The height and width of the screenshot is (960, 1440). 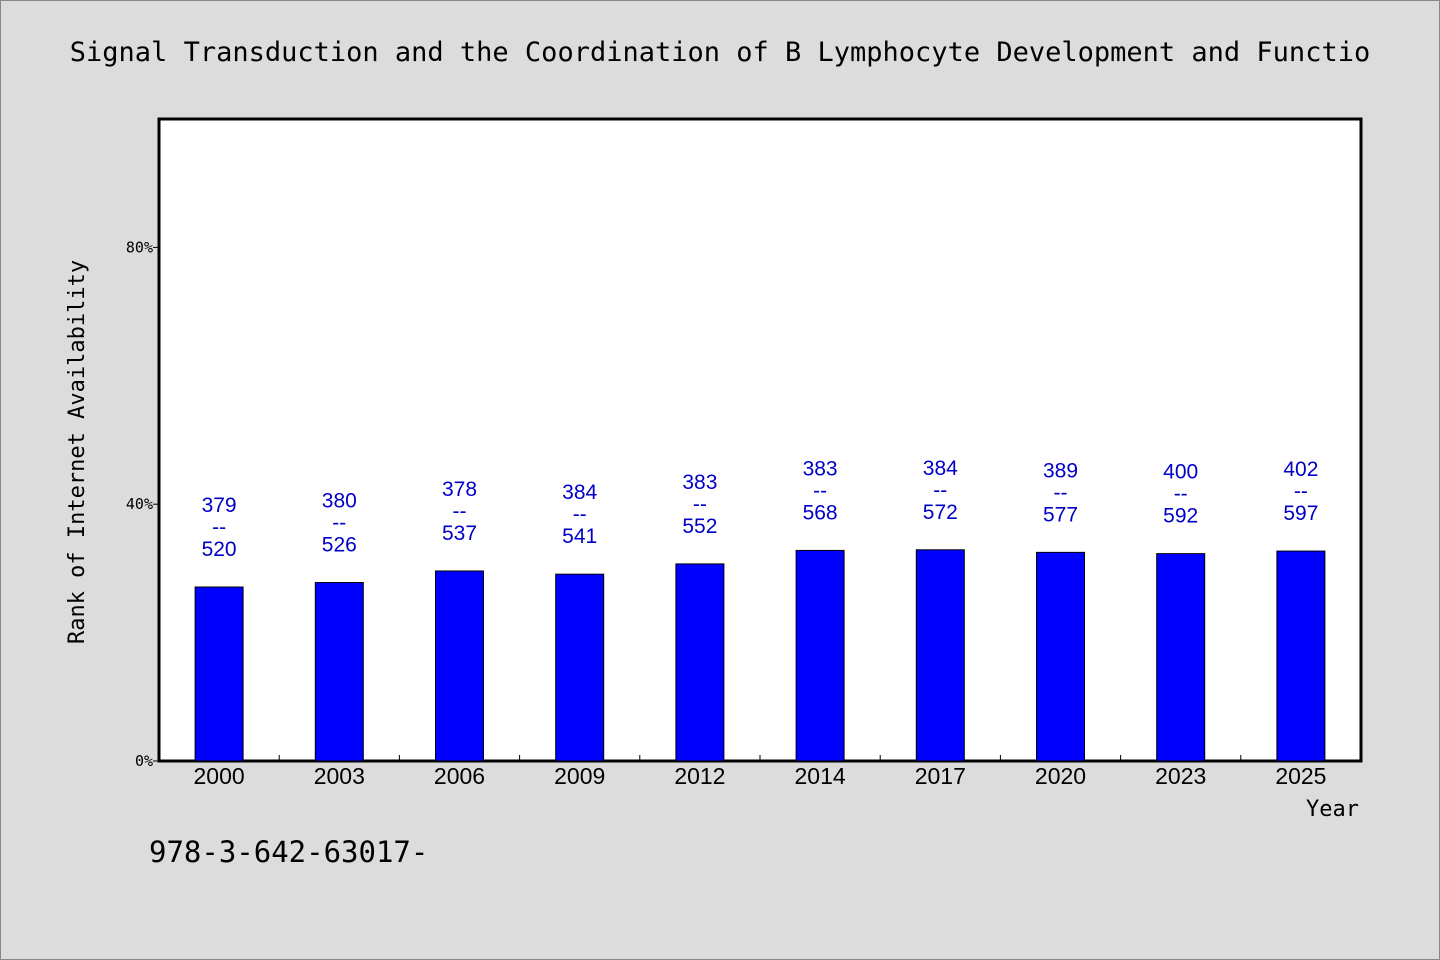 I want to click on data-label: 597, so click(x=1300, y=513).